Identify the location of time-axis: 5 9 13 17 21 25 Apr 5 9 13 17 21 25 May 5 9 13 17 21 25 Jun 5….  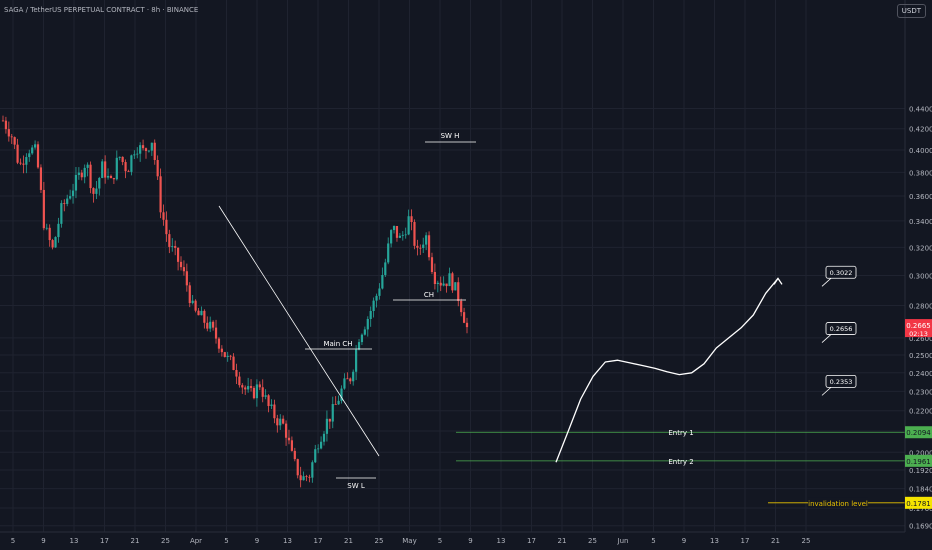
(452, 538).